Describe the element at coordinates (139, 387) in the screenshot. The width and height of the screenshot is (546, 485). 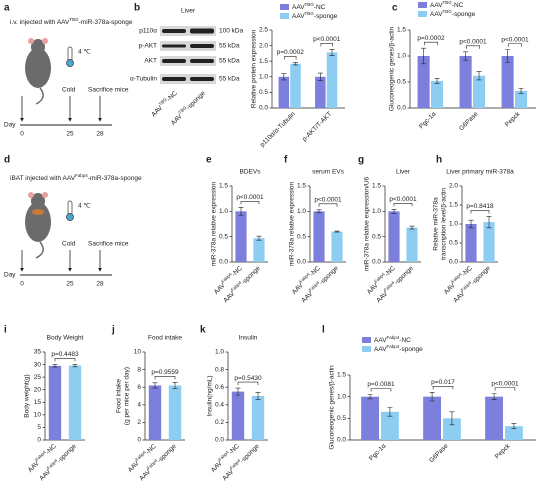
I see `y-tick-label: 6` at that location.